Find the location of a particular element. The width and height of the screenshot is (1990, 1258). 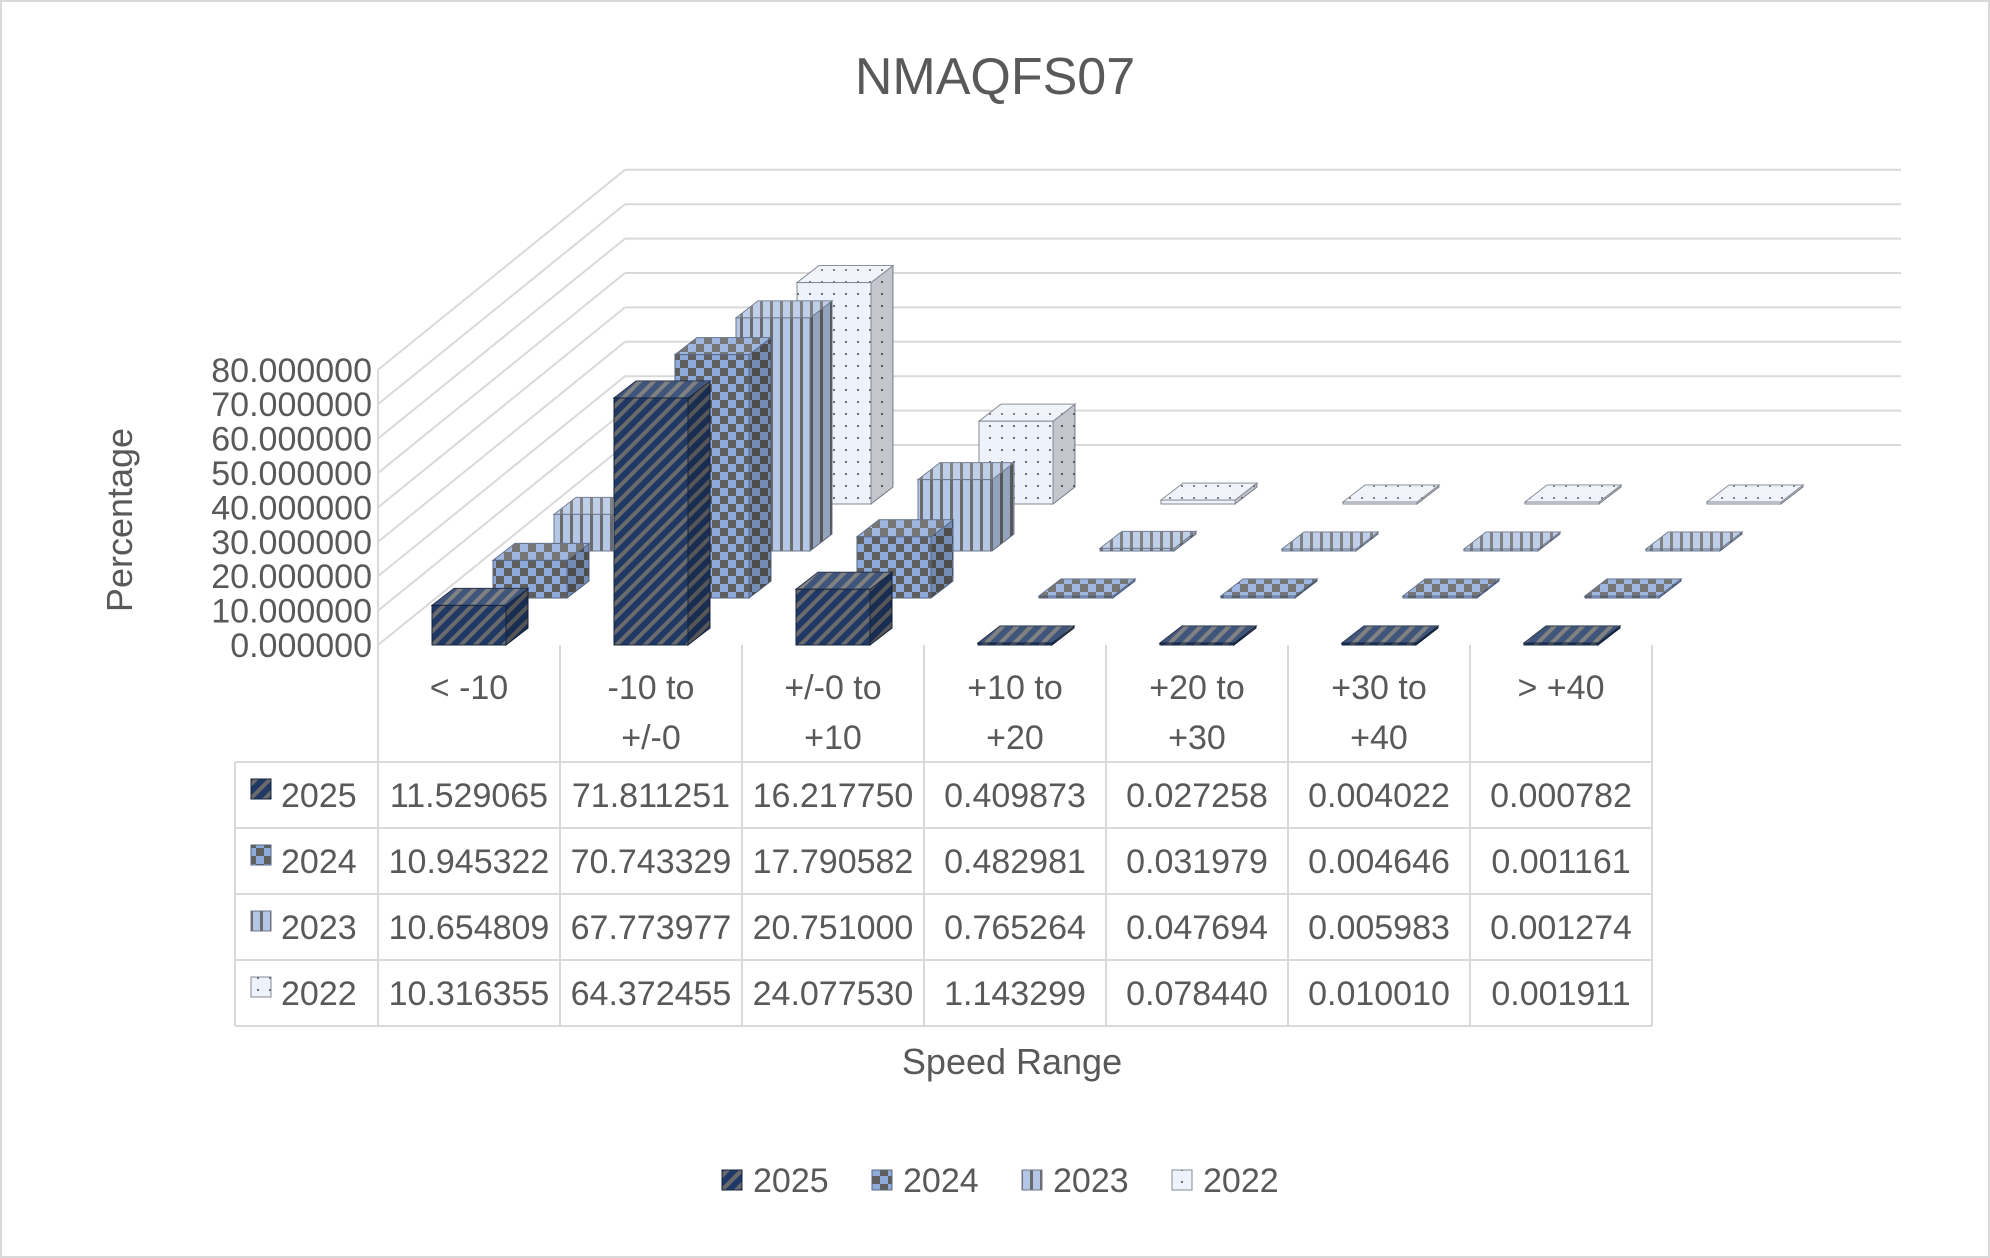

table-series-label: 2024 is located at coordinates (319, 862).